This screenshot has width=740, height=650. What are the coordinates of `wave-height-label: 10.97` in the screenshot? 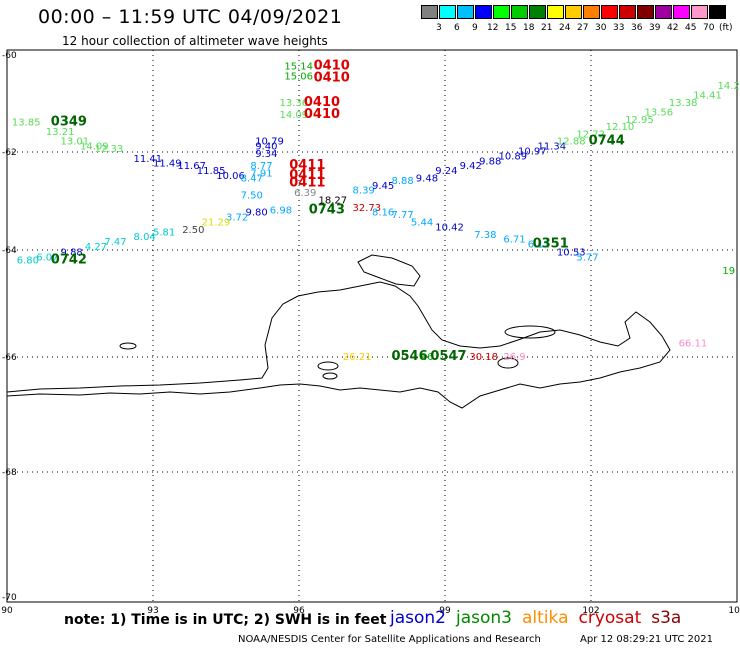 It's located at (532, 151).